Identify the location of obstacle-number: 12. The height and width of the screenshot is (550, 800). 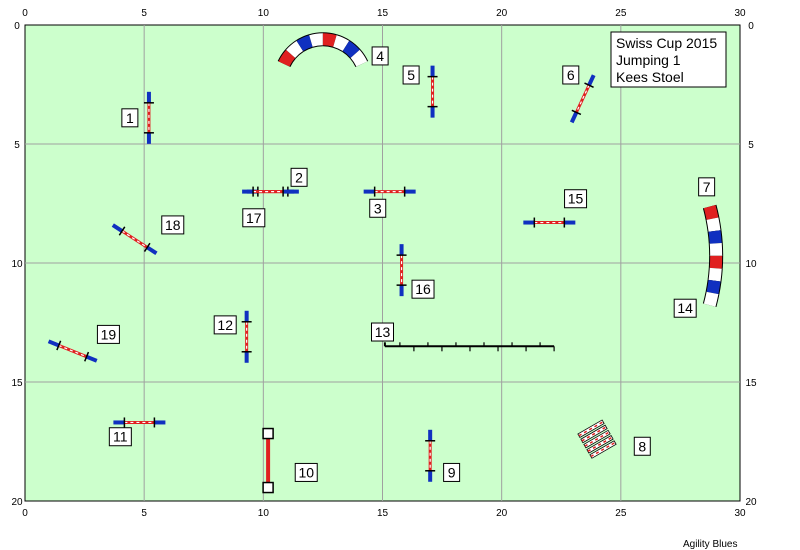
(225, 325).